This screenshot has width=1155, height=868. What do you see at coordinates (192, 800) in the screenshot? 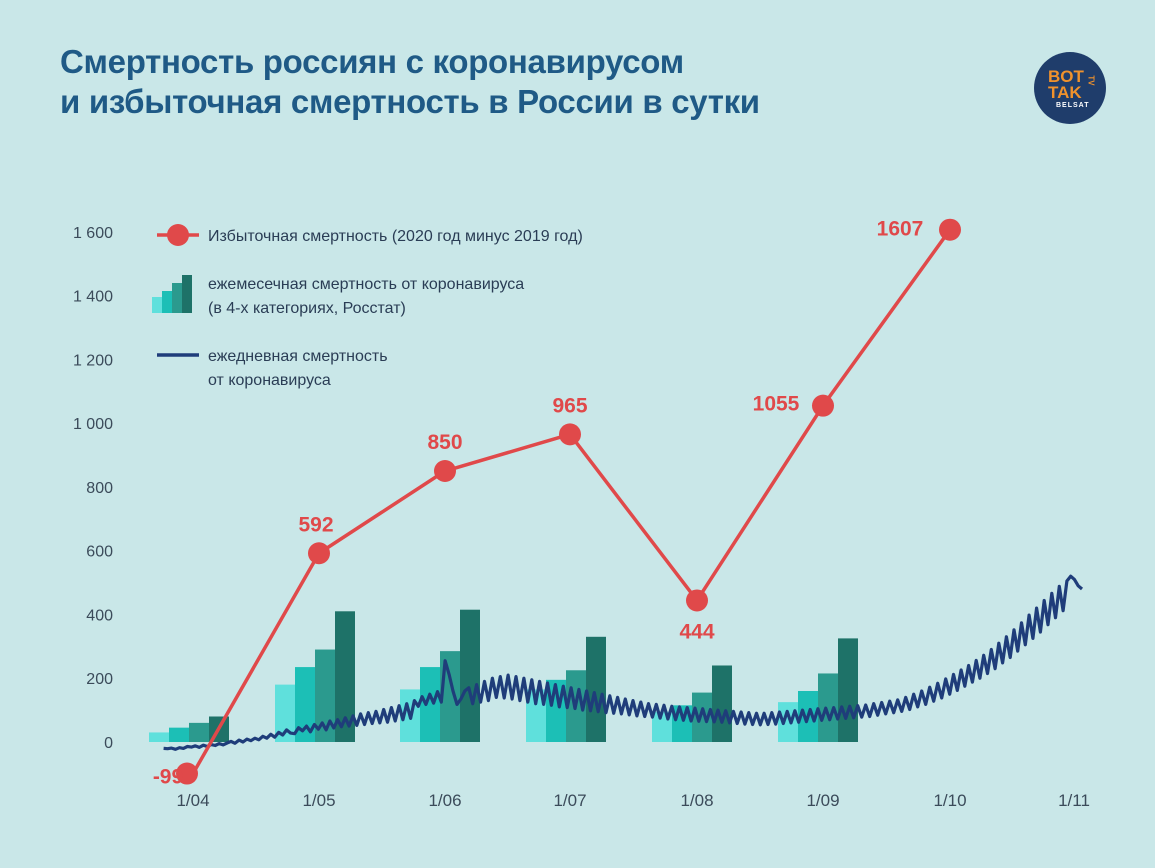
I see `x-tick-label: 1/04` at bounding box center [192, 800].